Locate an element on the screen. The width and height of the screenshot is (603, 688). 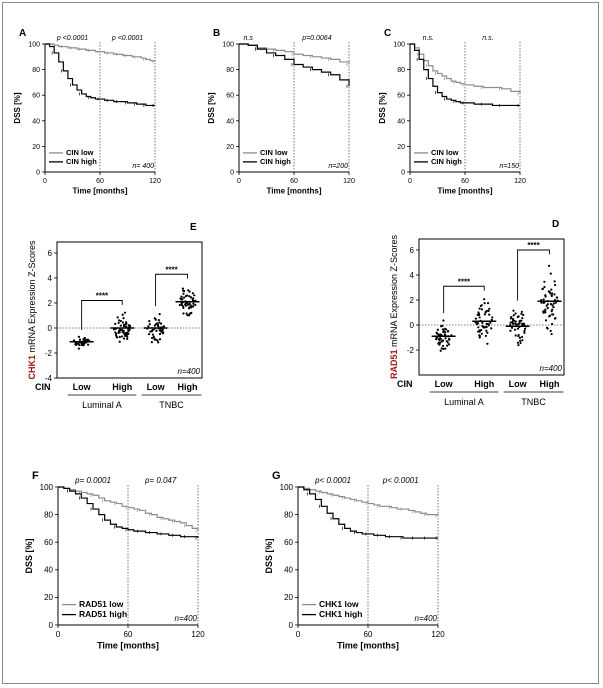
panel-G-x-tick-label: 120 is located at coordinates (438, 634).